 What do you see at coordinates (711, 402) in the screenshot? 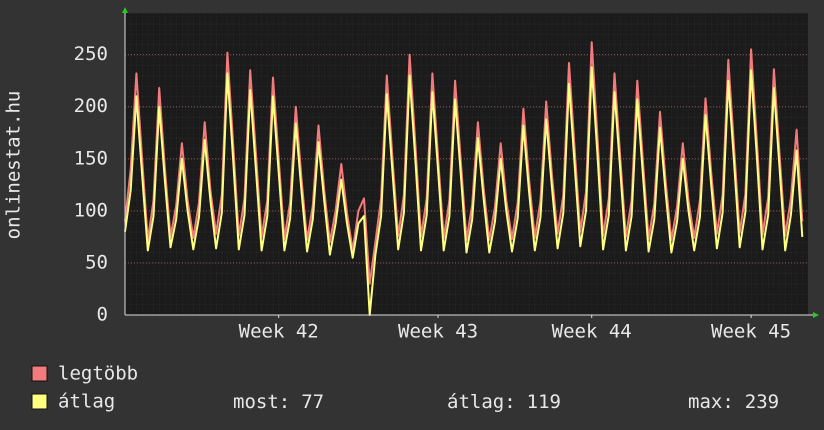
I see `stat-label: max:` at bounding box center [711, 402].